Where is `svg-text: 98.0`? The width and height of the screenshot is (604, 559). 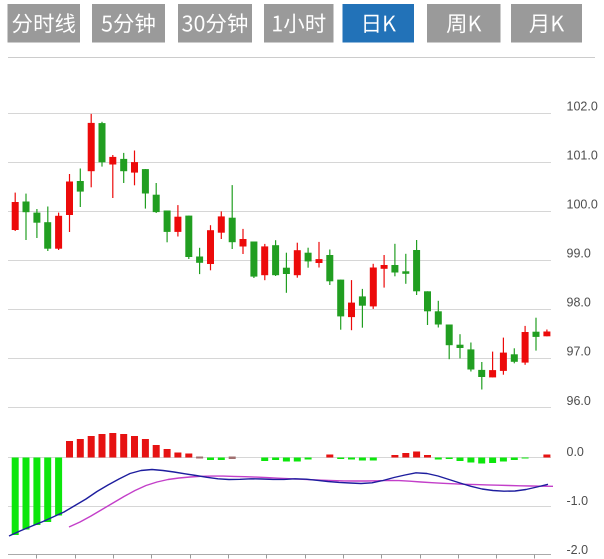
svg-text: 98.0 is located at coordinates (579, 303).